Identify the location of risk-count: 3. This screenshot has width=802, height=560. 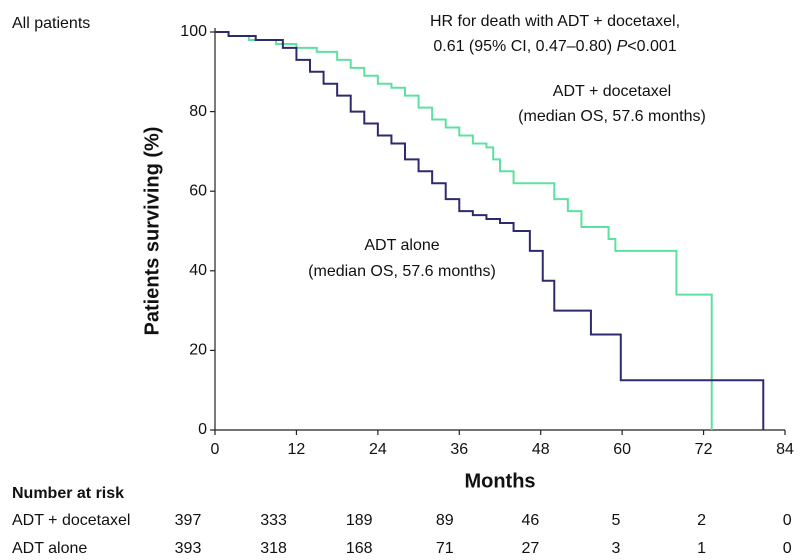
(616, 548).